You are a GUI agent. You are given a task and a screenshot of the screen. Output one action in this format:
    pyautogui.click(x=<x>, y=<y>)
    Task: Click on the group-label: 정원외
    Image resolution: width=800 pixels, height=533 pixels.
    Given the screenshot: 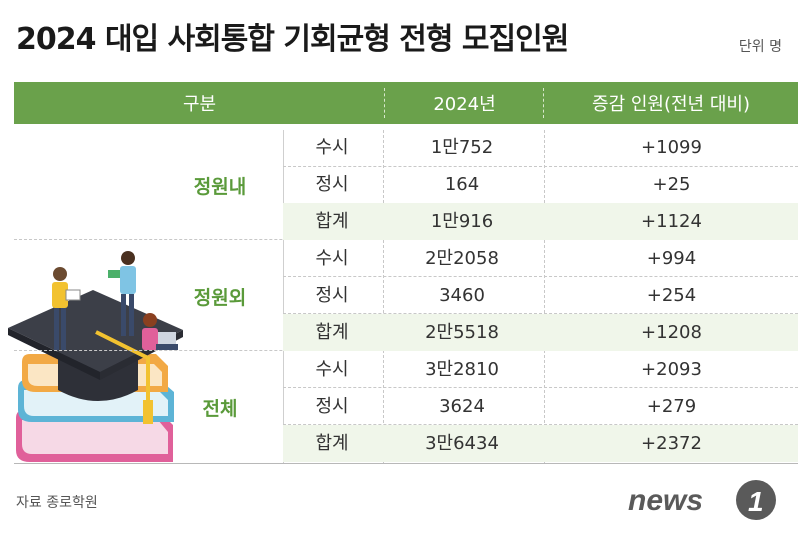 What is the action you would take?
    pyautogui.click(x=220, y=298)
    